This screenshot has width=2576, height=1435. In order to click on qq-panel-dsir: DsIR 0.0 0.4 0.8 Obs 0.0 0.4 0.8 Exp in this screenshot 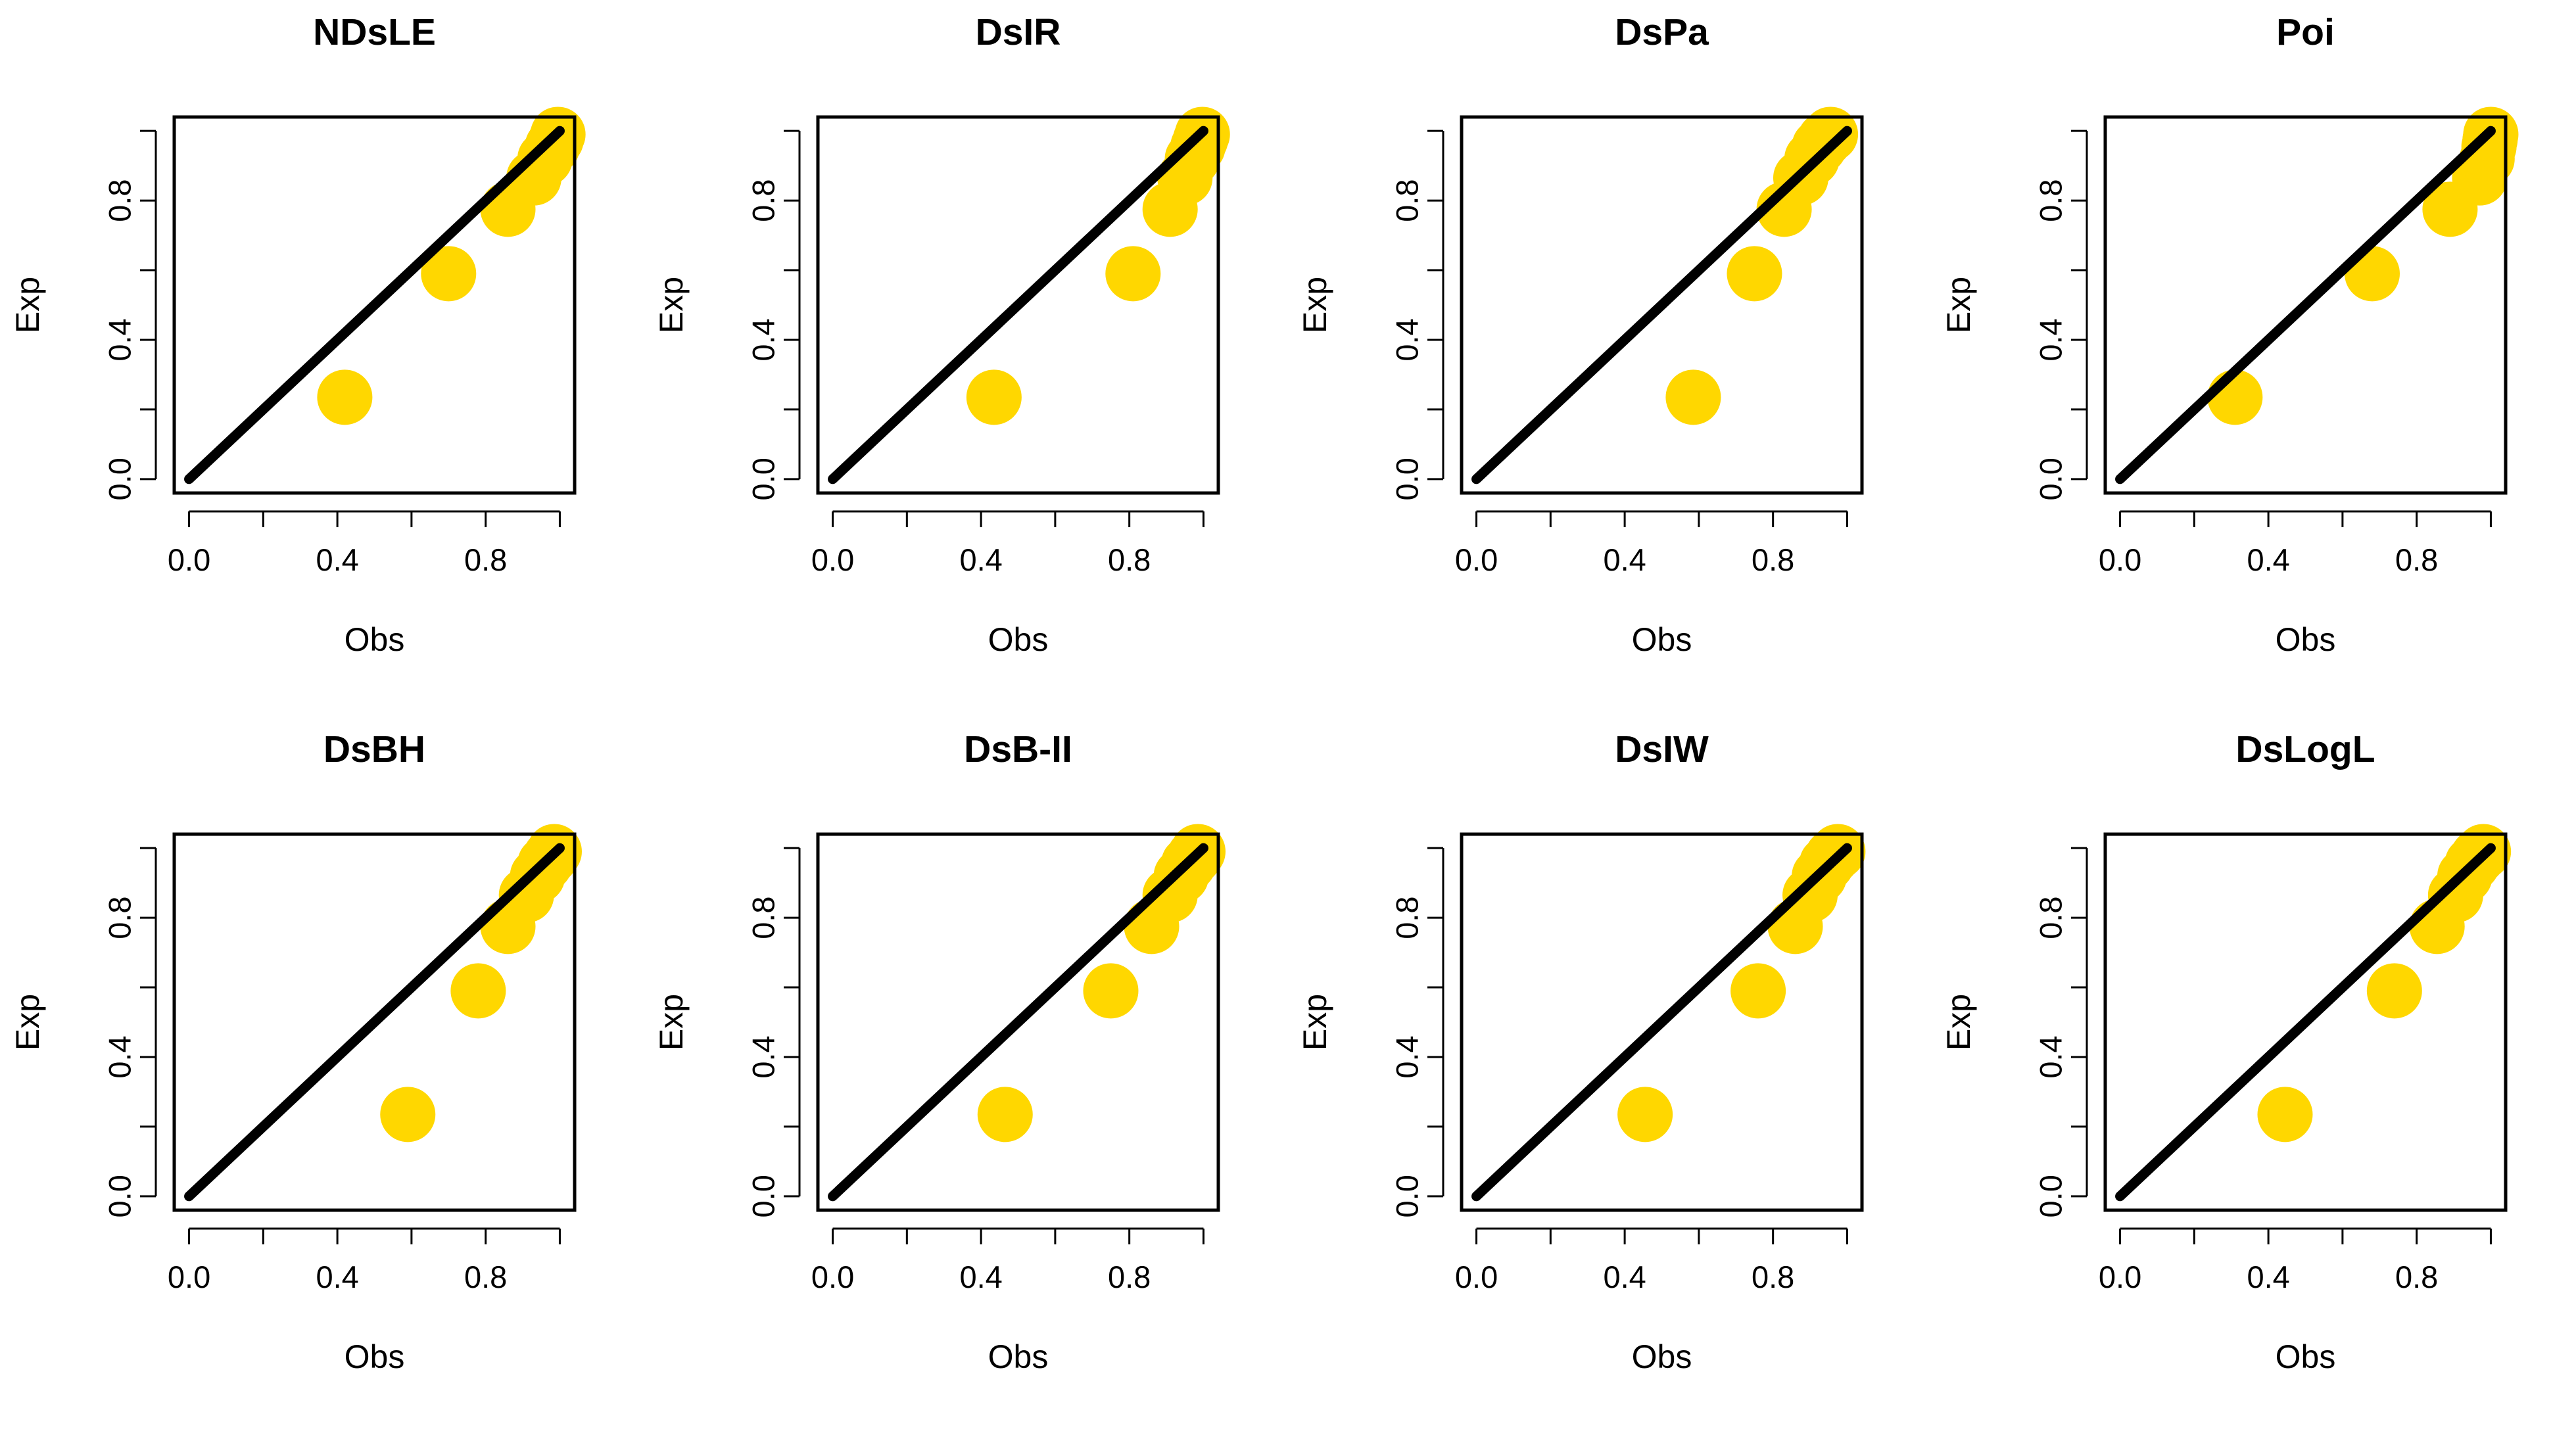, I will do `click(966, 358)`.